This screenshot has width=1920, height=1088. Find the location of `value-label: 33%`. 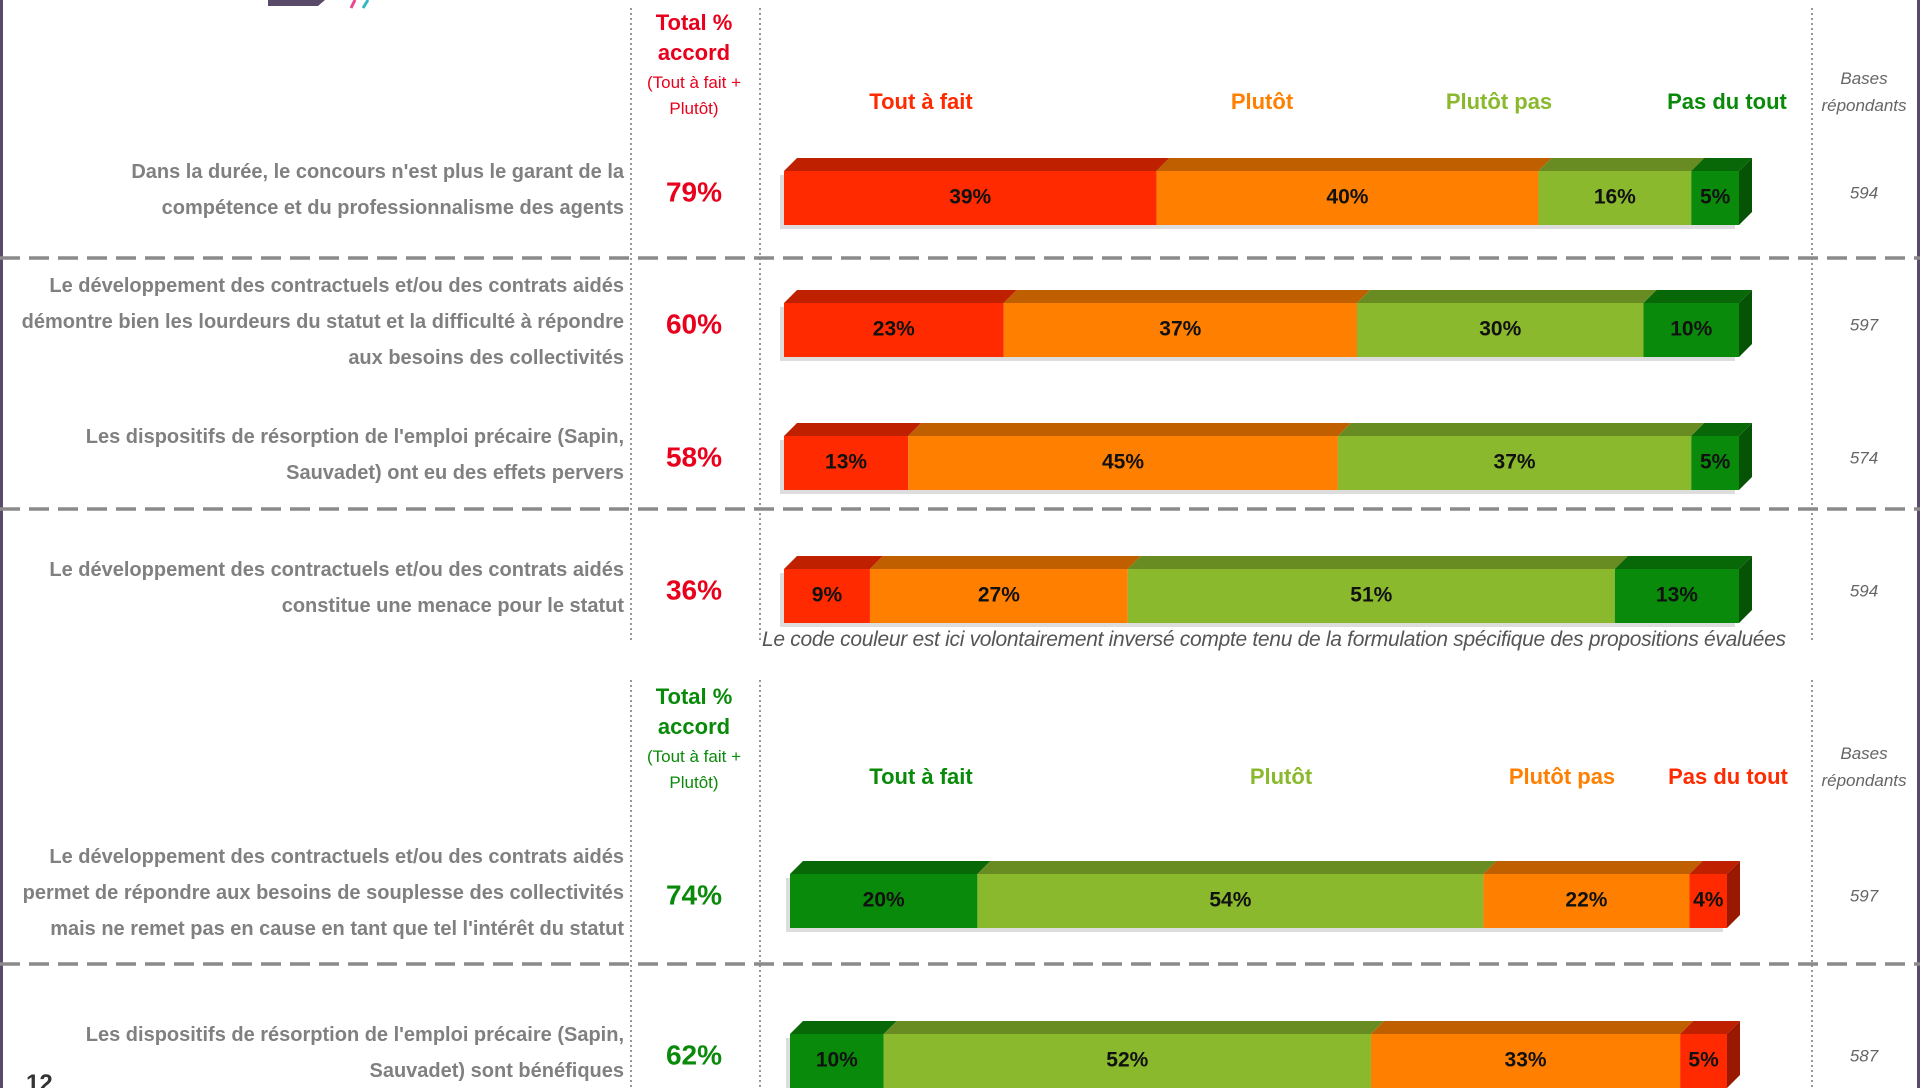

value-label: 33% is located at coordinates (1526, 1060).